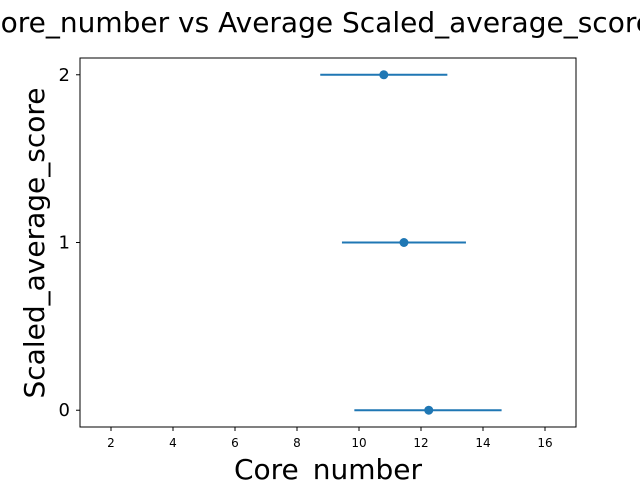 This screenshot has height=480, width=640. What do you see at coordinates (544, 443) in the screenshot?
I see `x-tick-label: 16` at bounding box center [544, 443].